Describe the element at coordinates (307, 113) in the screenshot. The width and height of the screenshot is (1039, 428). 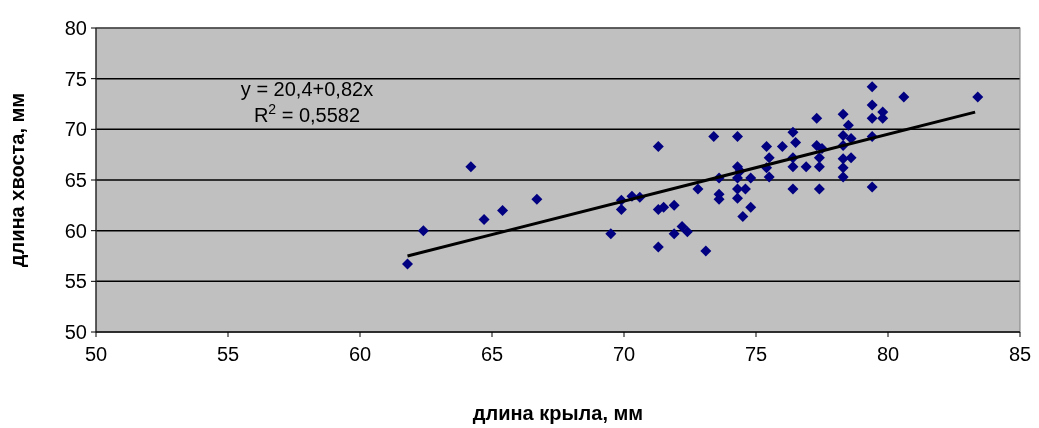
I see `annotation: R$^{2}$ = 0,5582` at that location.